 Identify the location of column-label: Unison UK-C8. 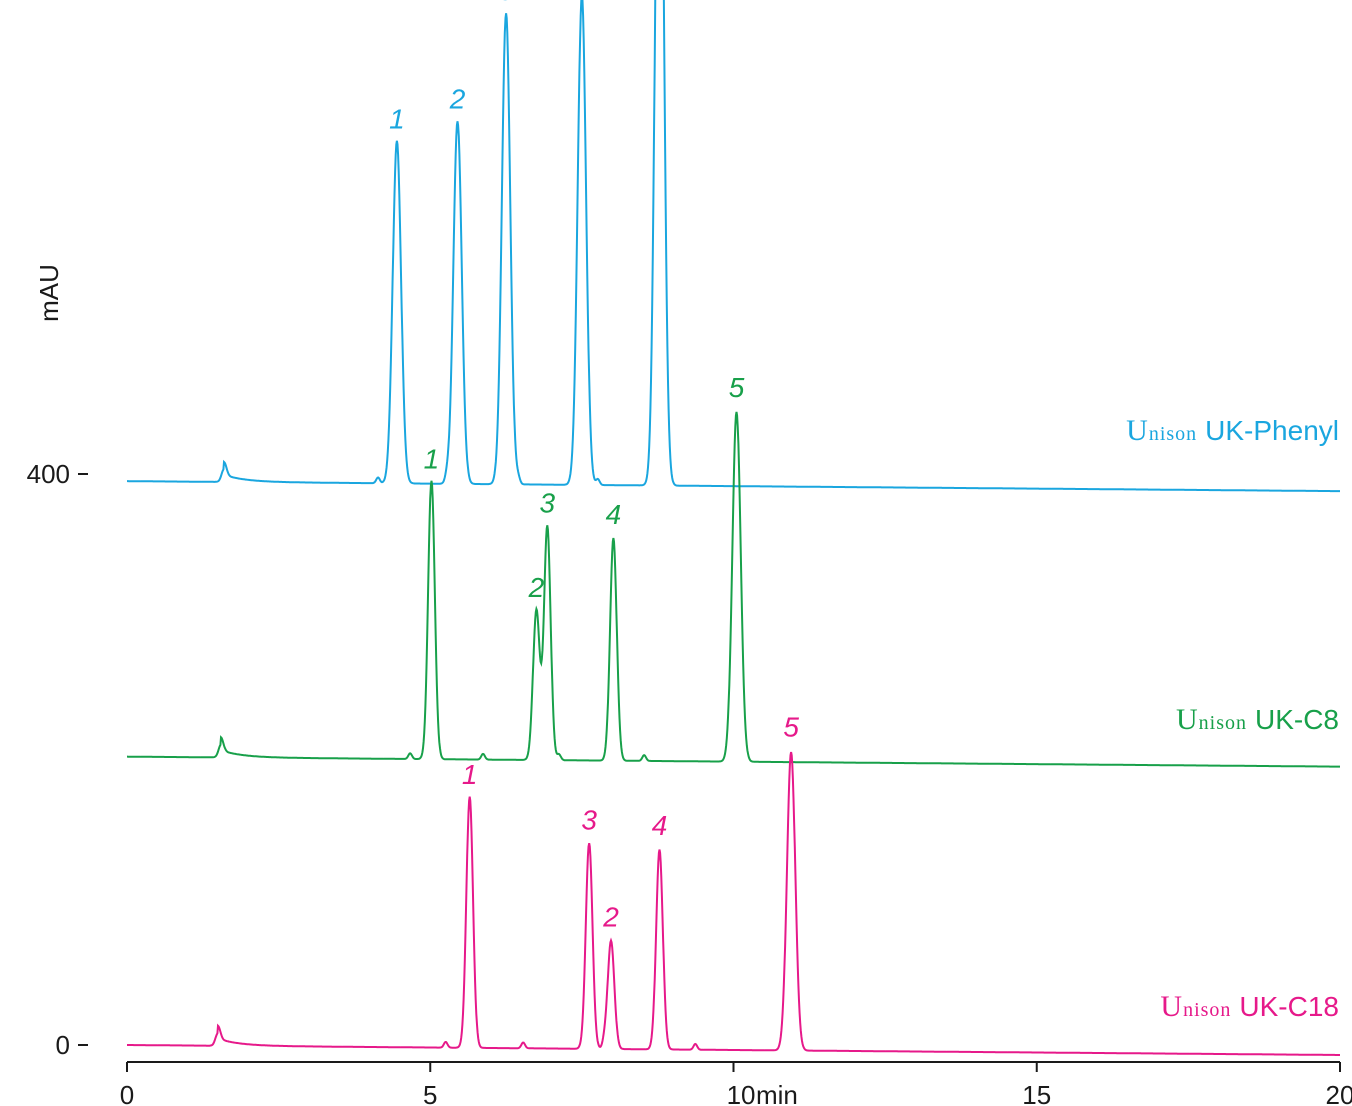
(1257, 719).